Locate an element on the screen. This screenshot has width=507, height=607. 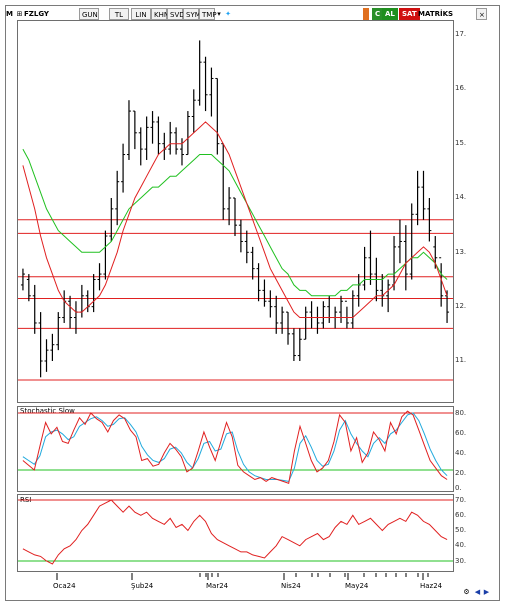
scroll-left-icon: ◀ is located at coordinates (477, 592).